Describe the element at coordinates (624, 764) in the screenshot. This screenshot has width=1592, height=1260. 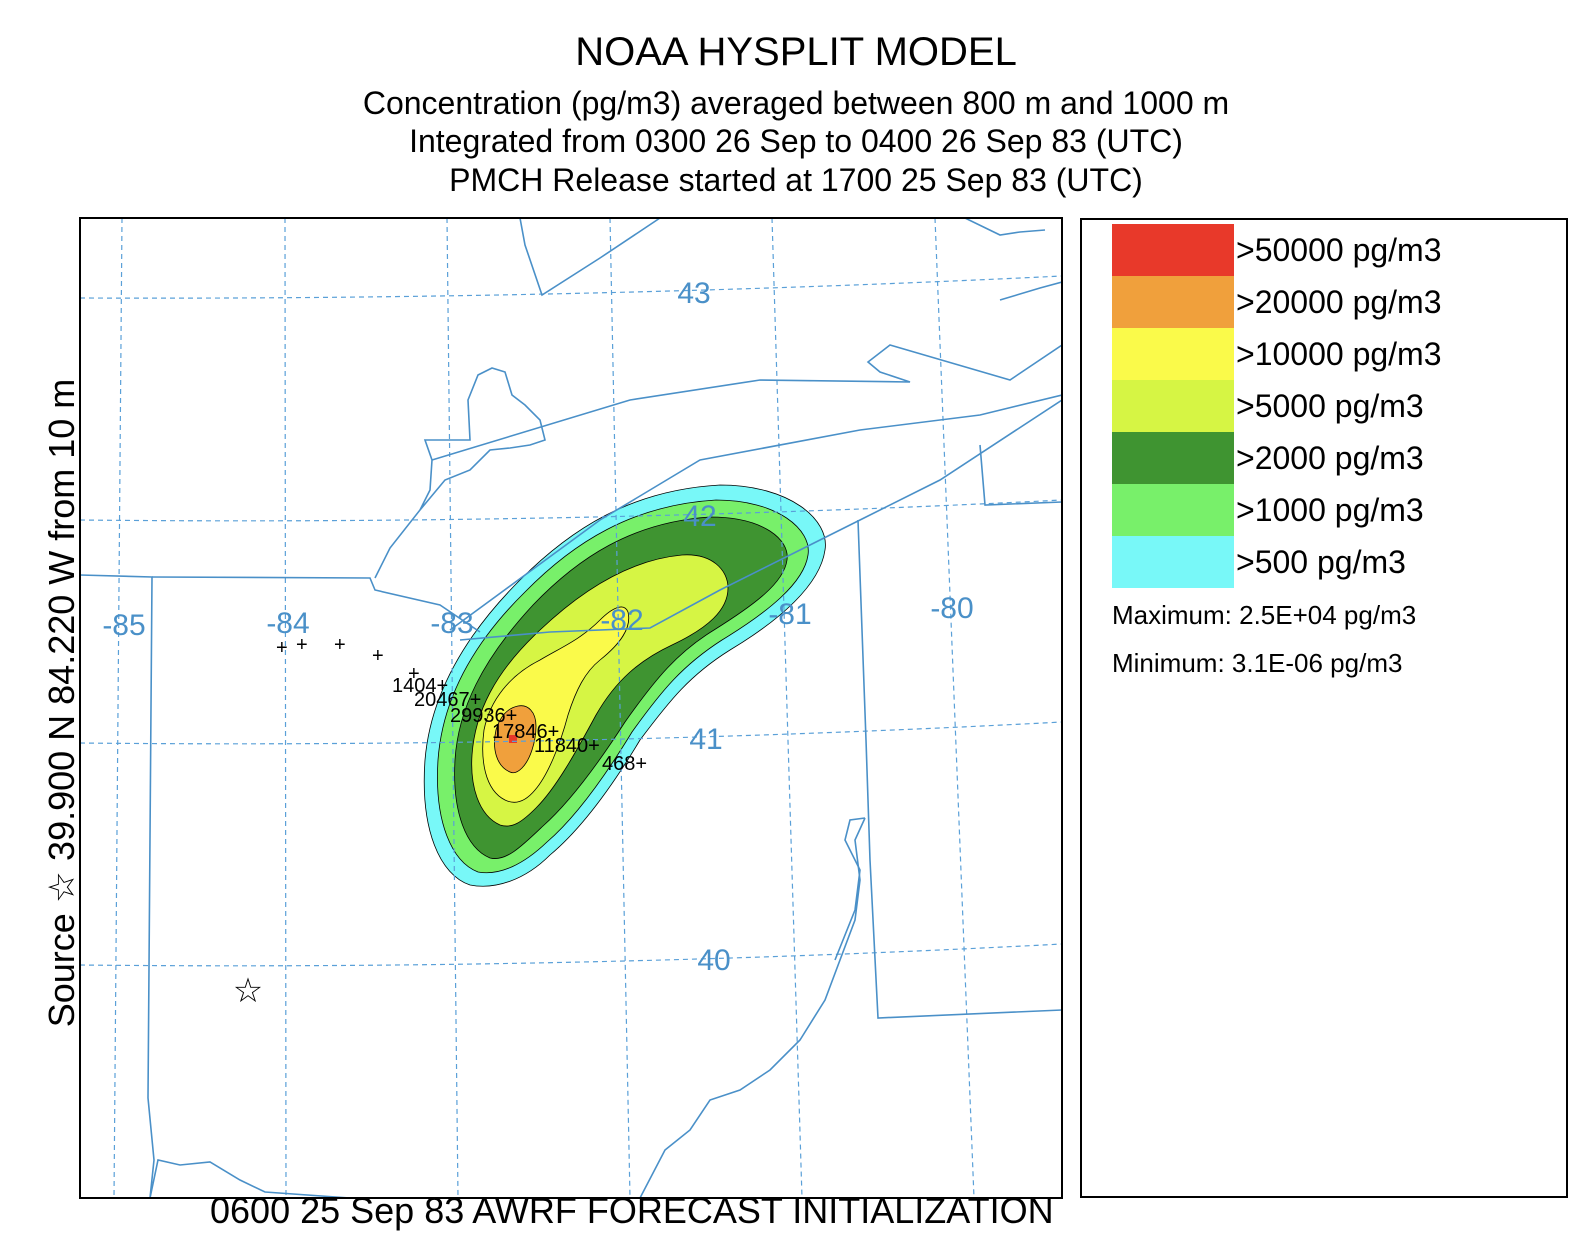
I see `station-value: 468+` at that location.